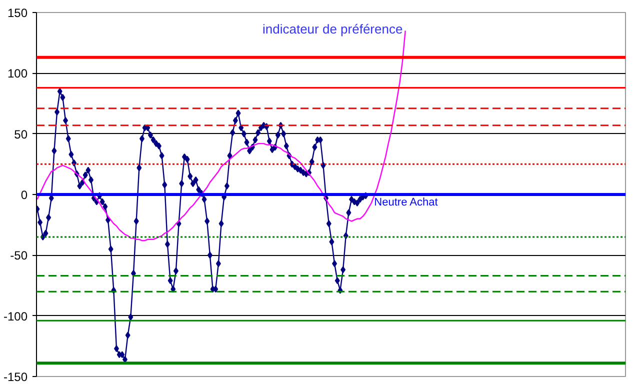 Image resolution: width=640 pixels, height=390 pixels. I want to click on y-tick-label: -150, so click(15, 377).